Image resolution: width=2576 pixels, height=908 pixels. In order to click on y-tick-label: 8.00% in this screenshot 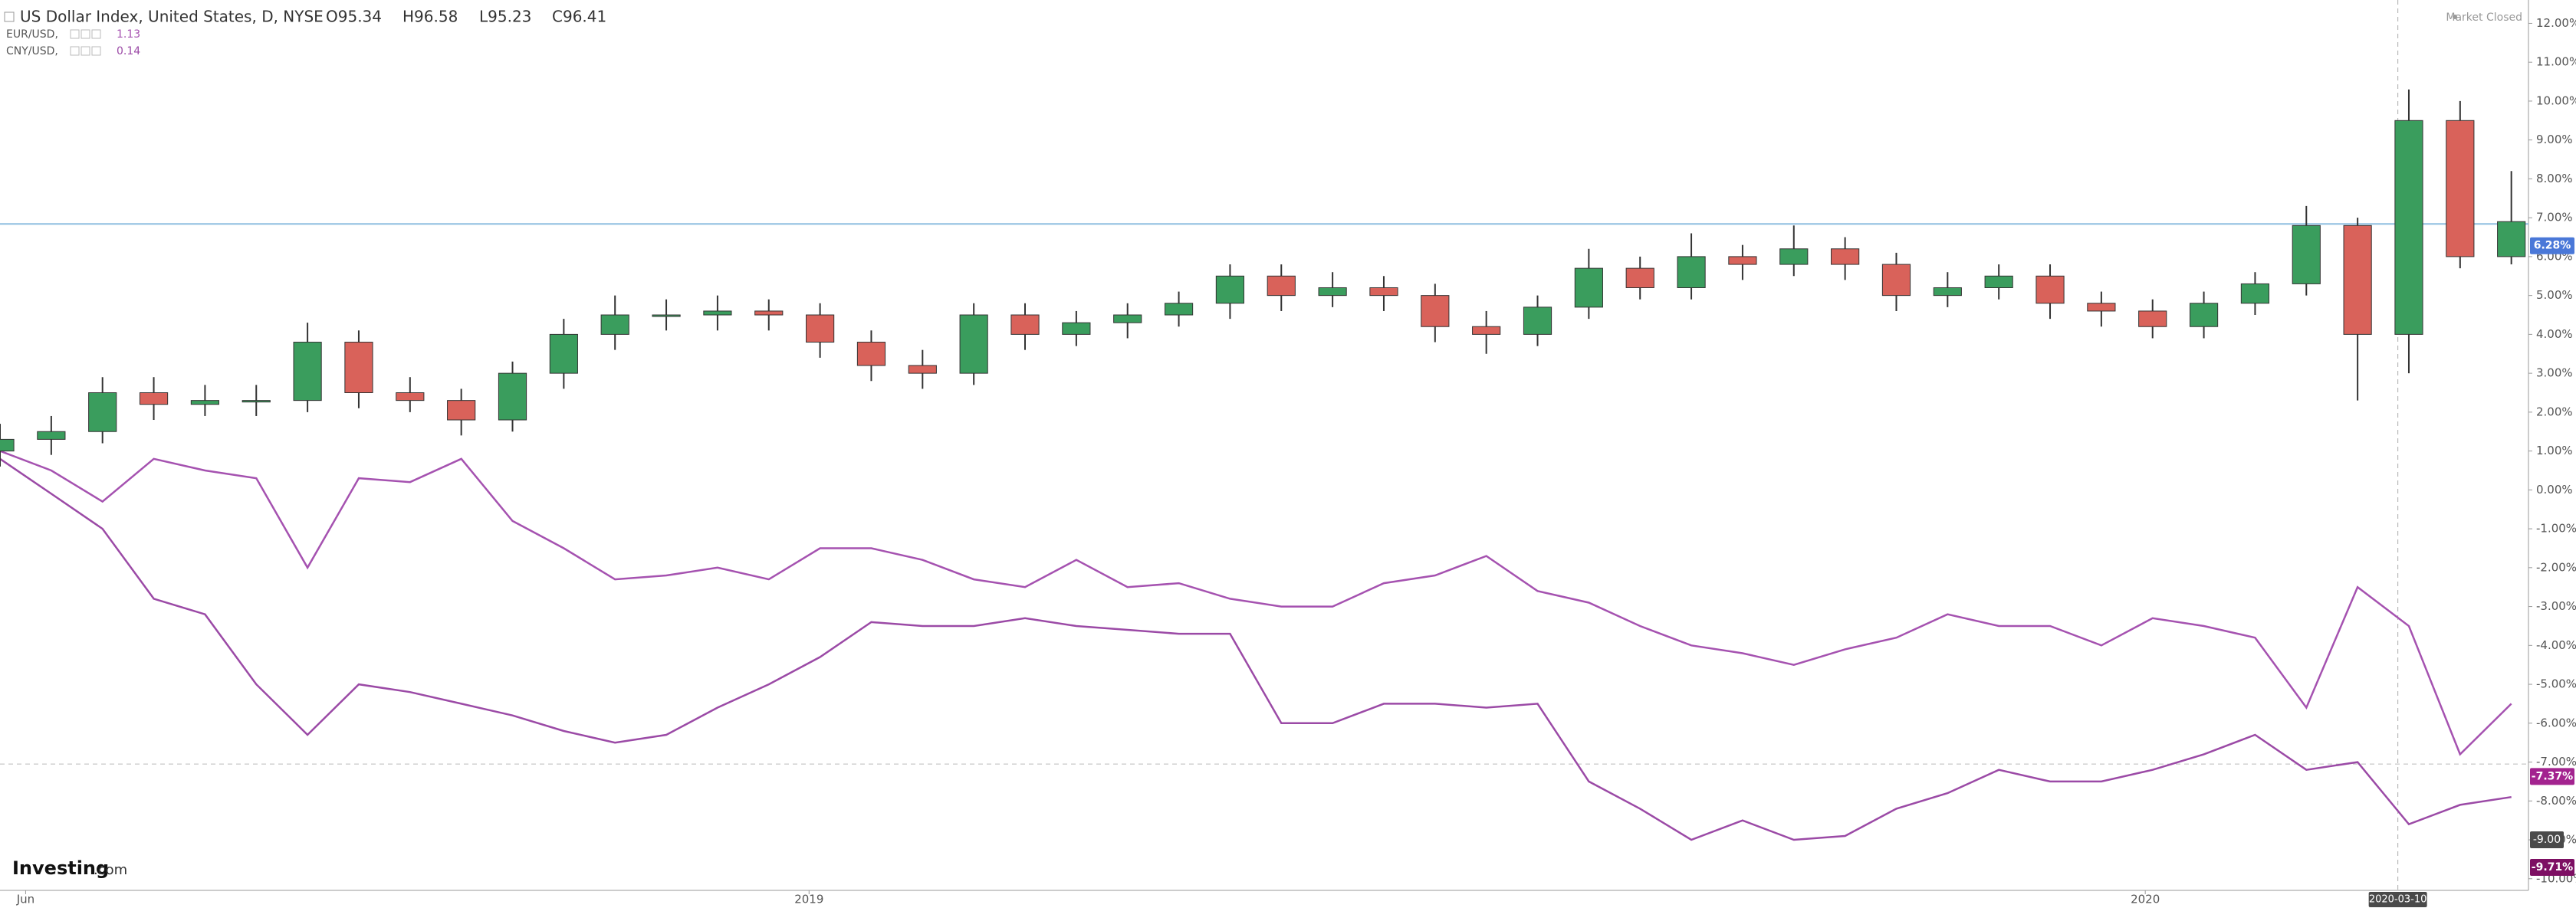, I will do `click(2554, 179)`.